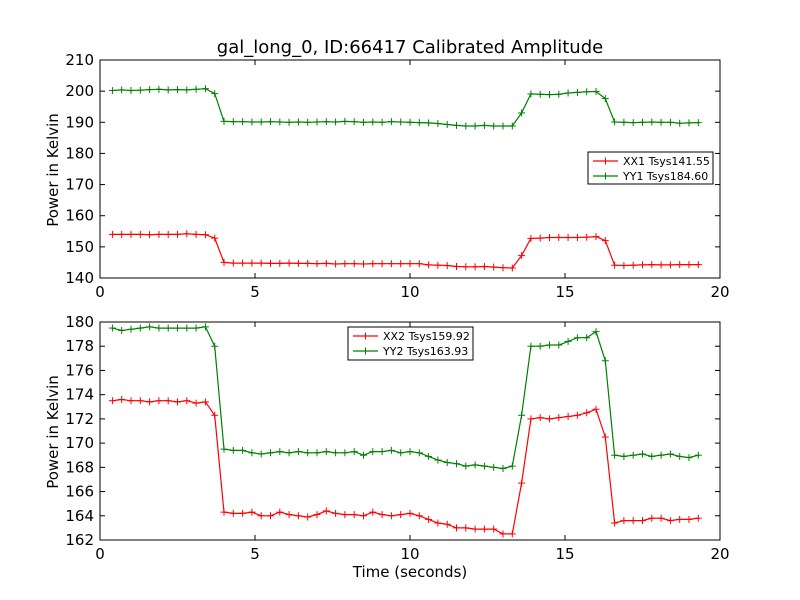 This screenshot has height=600, width=800. Describe the element at coordinates (79, 60) in the screenshot. I see `y-tick-label: 210` at that location.